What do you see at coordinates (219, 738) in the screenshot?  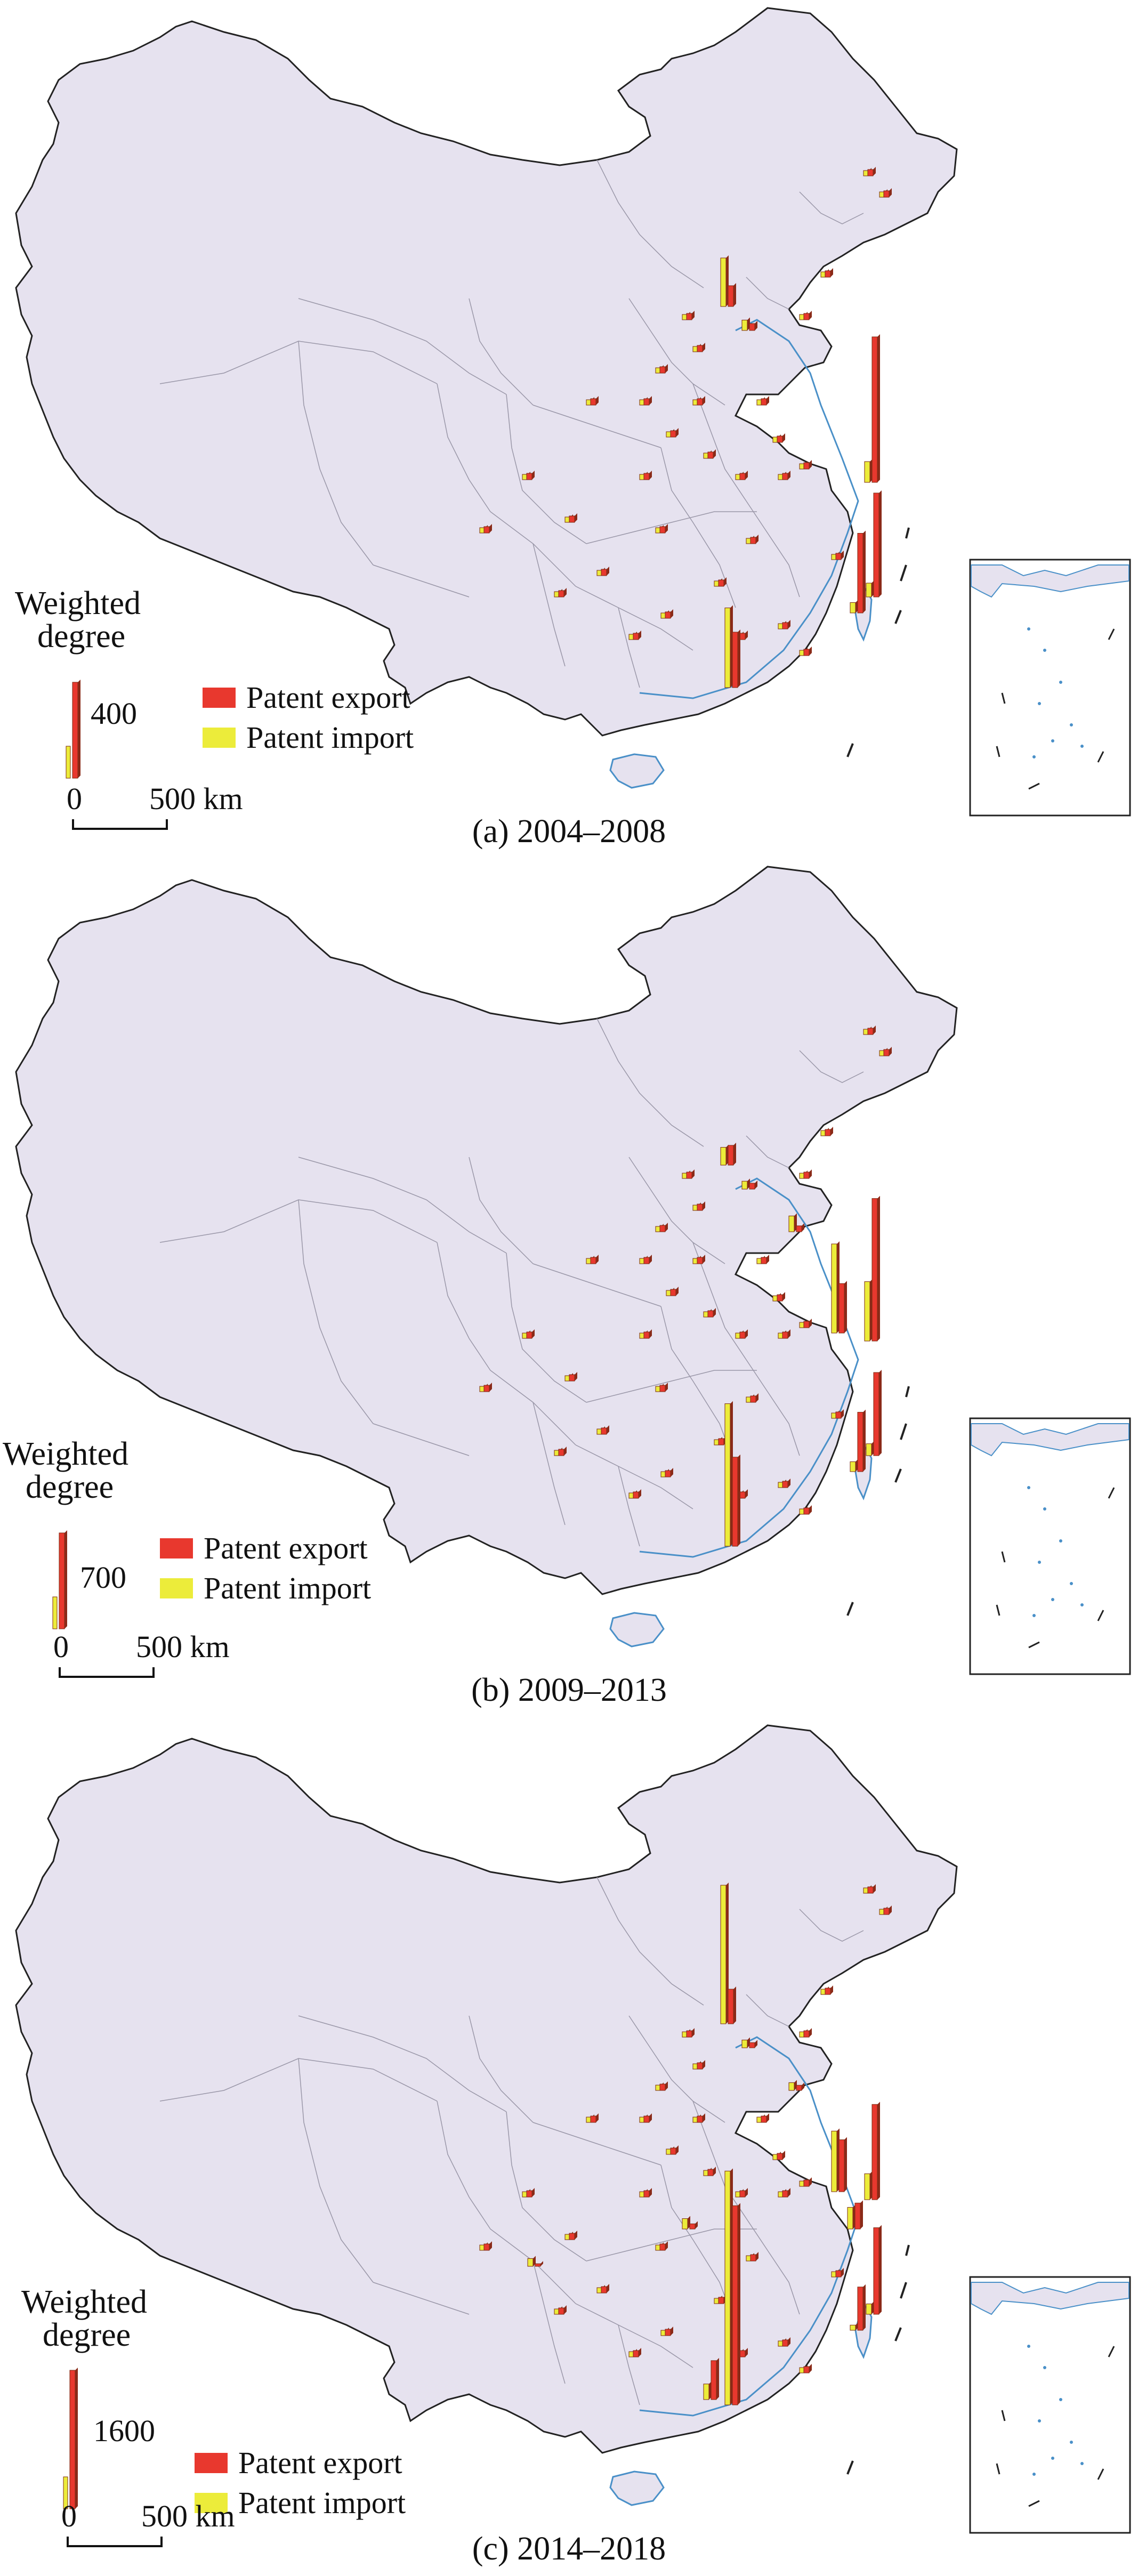 I see `import-swatch-icon` at bounding box center [219, 738].